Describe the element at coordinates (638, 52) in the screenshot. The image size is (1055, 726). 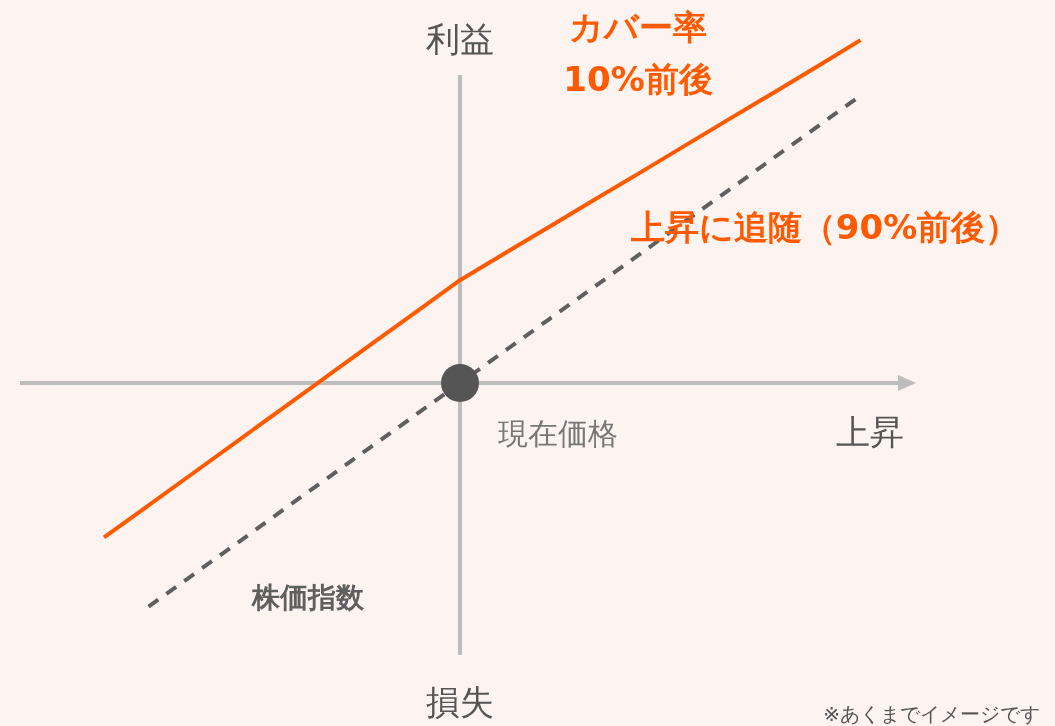
I see `annotation: カバー率 10%前後` at that location.